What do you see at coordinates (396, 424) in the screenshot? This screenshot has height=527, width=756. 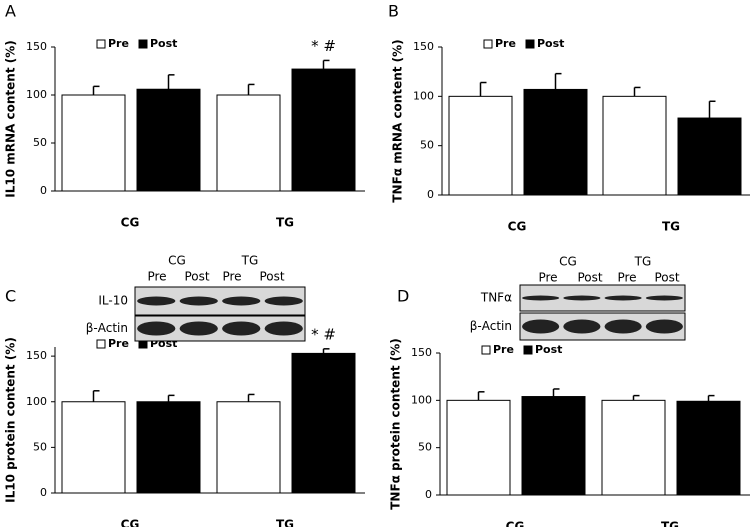 I see `y-axis-label: TNFα protein content (%)` at bounding box center [396, 424].